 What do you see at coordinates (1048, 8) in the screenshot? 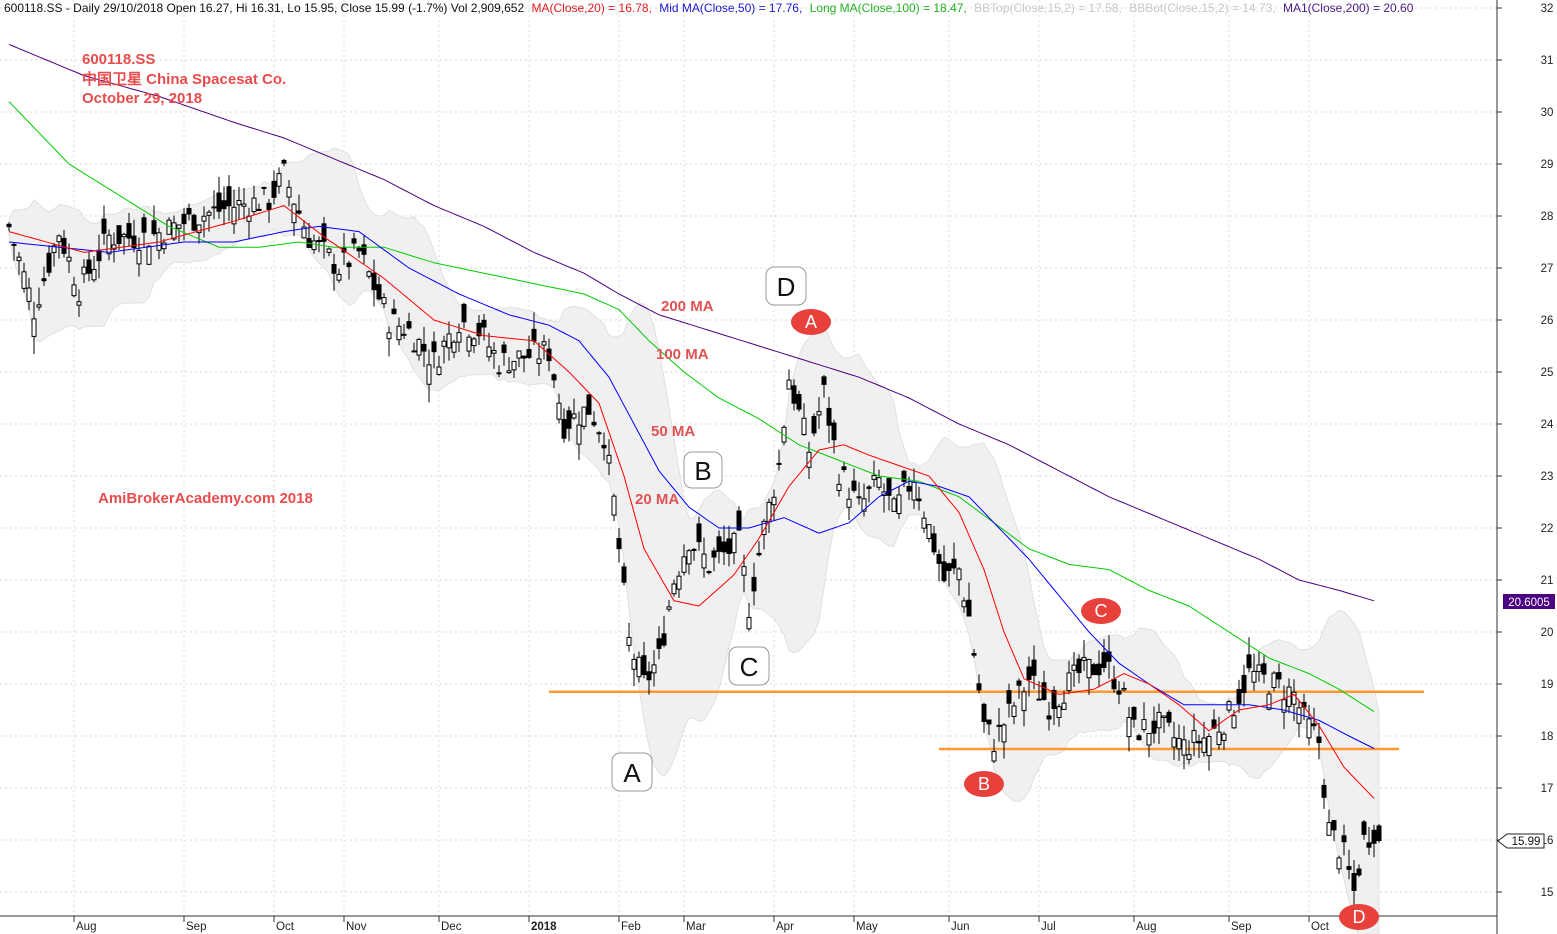
I see `bbtop-readout: BBTop(Close,15,2) = 17.58,` at bounding box center [1048, 8].